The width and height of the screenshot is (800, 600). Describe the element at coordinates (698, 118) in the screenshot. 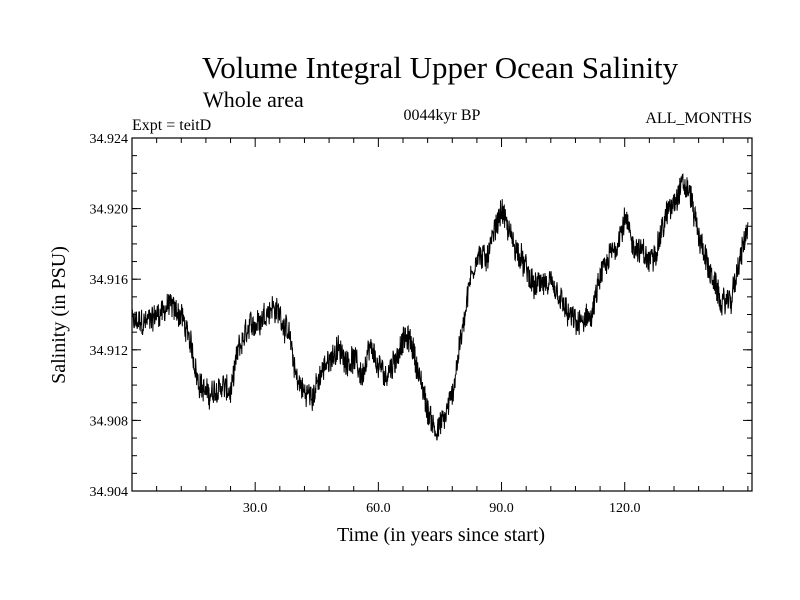

I see `months-label: ALL_MONTHS` at that location.